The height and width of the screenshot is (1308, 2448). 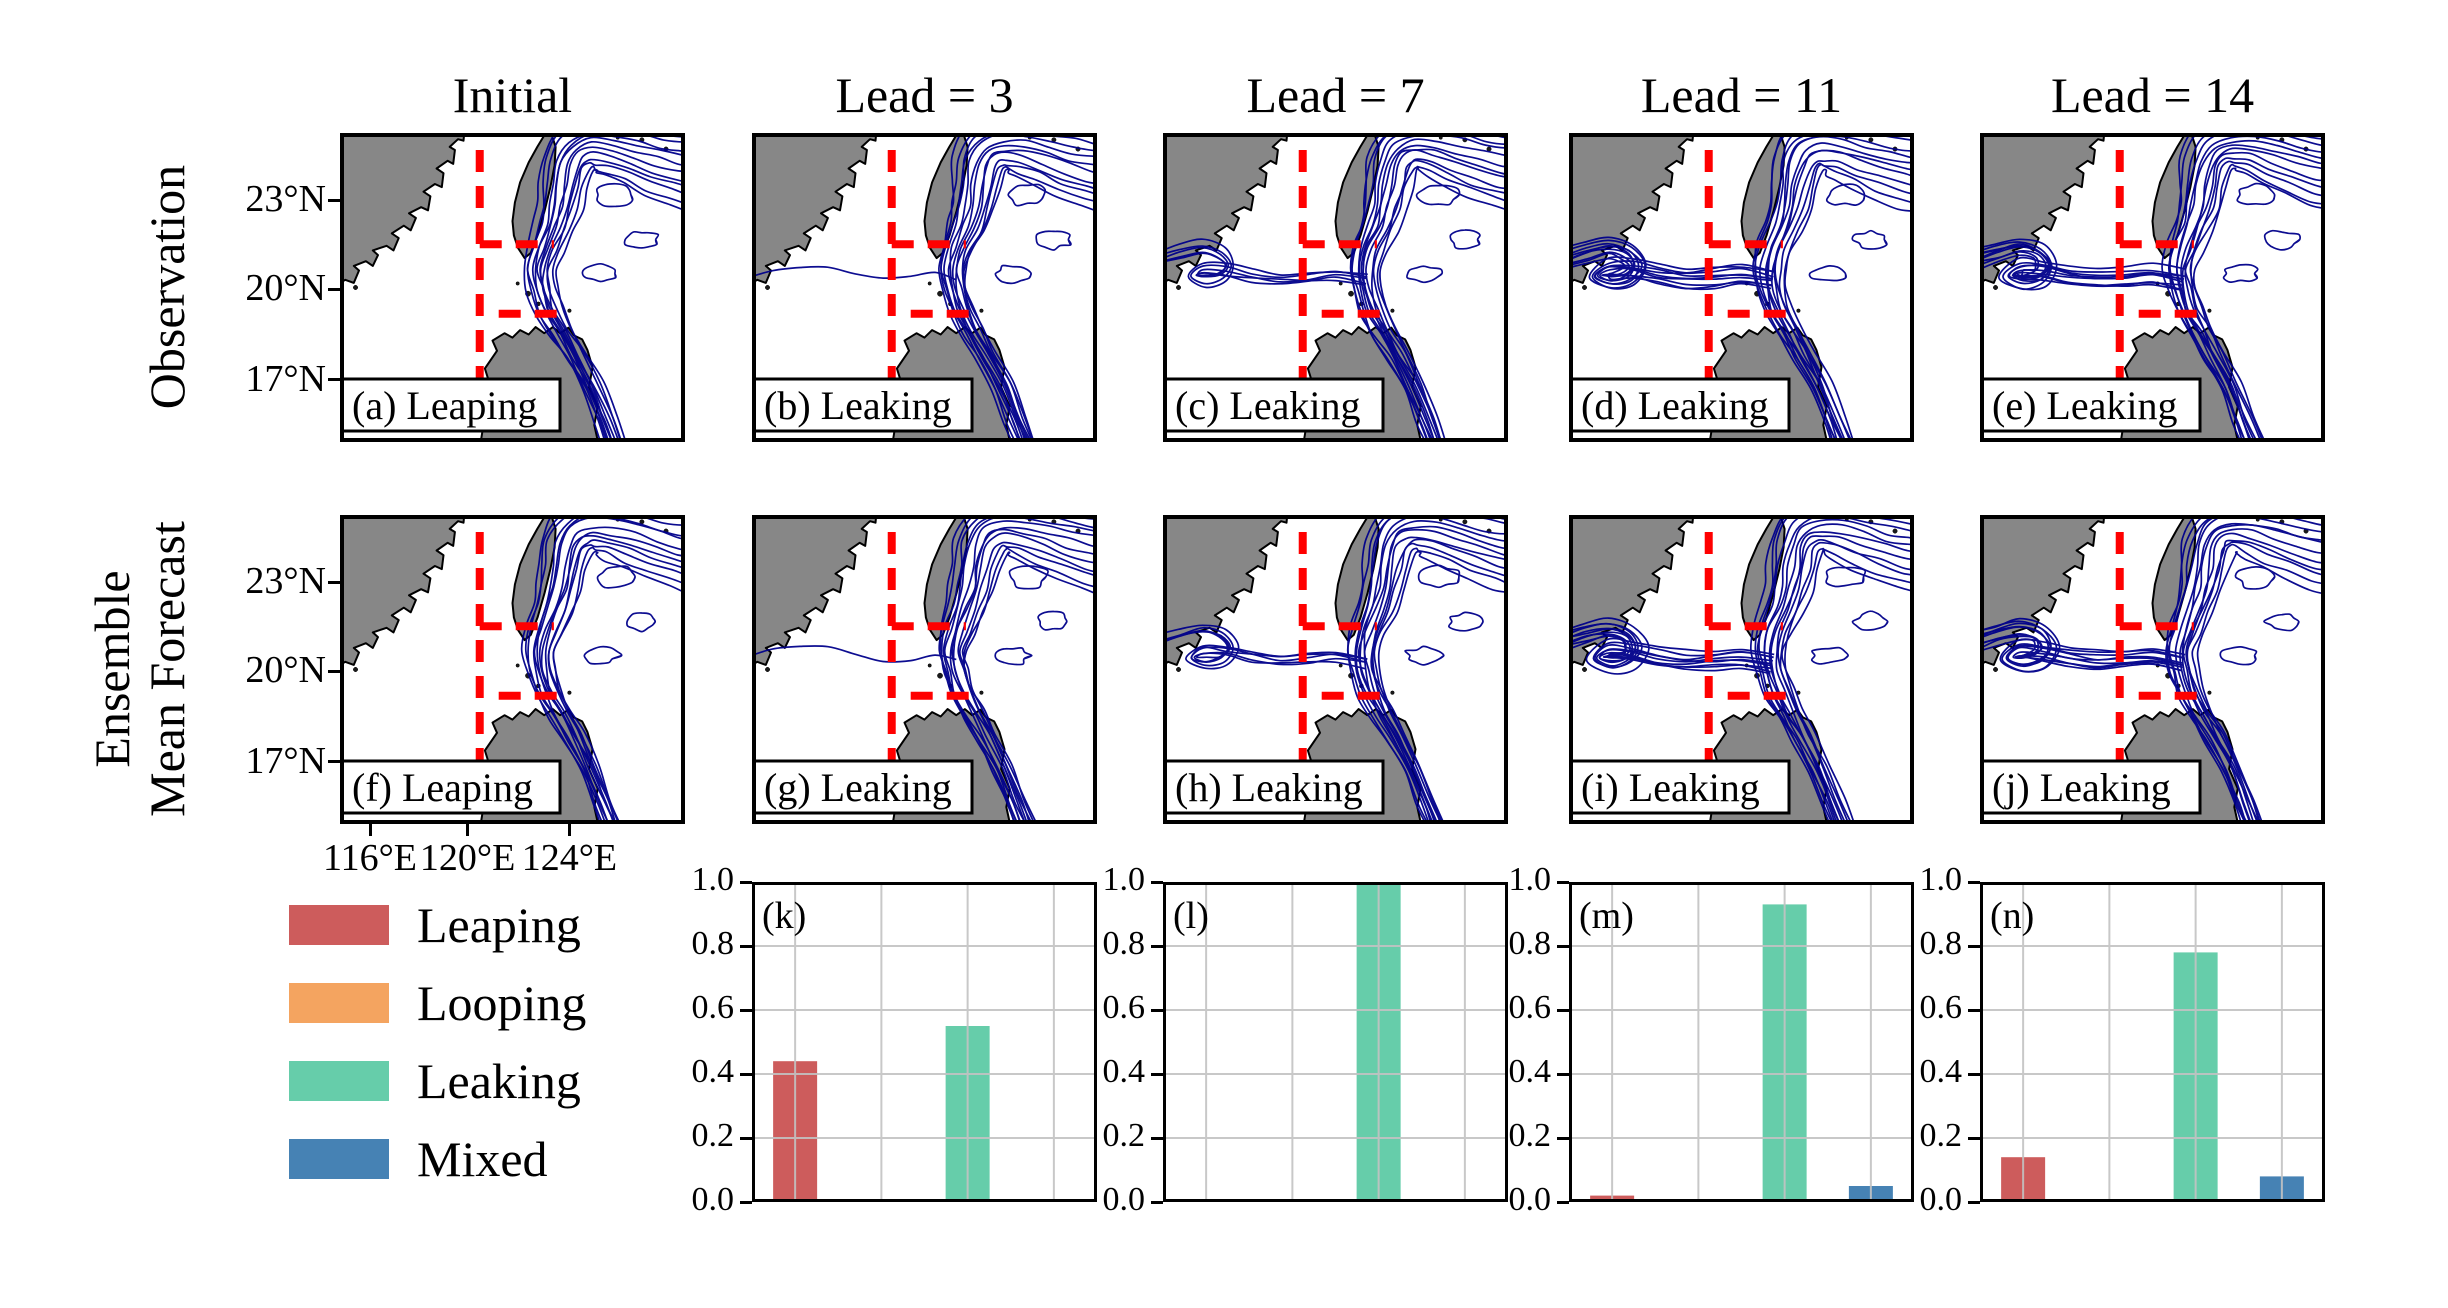 What do you see at coordinates (1335, 95) in the screenshot?
I see `col-title-3: Lead = 7` at bounding box center [1335, 95].